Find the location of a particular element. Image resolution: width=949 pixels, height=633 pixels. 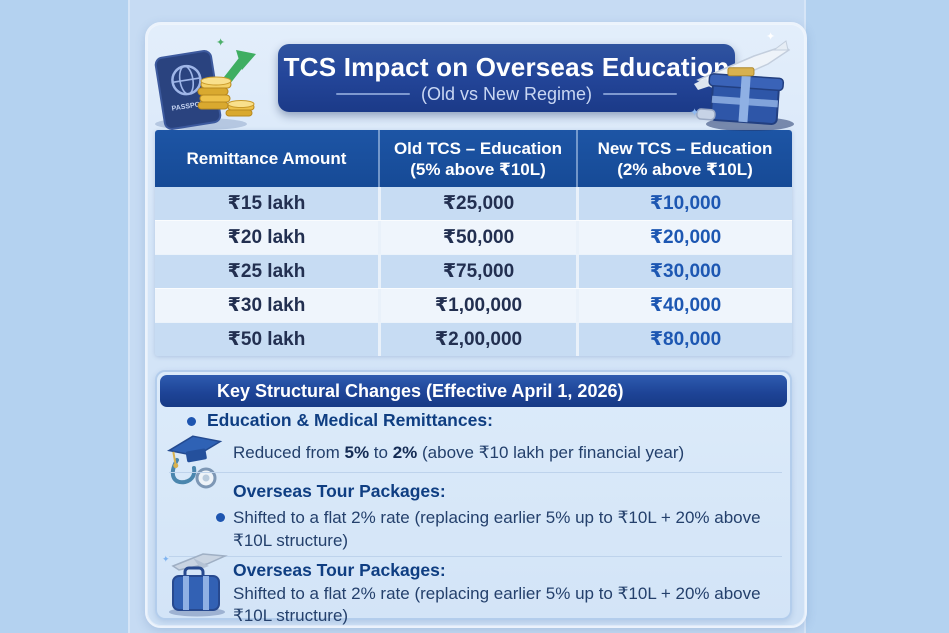

column-header-line: Remittance Amount is located at coordinates (266, 158).